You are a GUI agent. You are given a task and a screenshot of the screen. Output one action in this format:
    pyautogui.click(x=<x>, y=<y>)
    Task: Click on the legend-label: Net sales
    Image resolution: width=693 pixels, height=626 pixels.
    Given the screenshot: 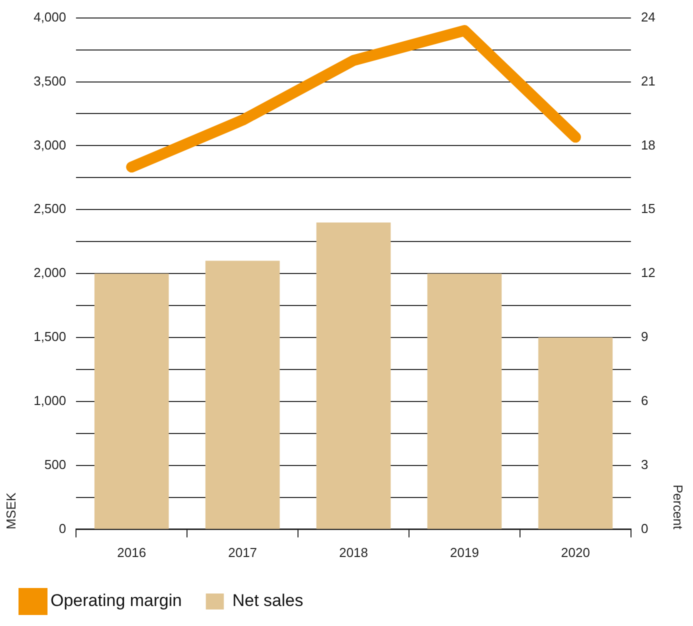 What is the action you would take?
    pyautogui.click(x=268, y=600)
    